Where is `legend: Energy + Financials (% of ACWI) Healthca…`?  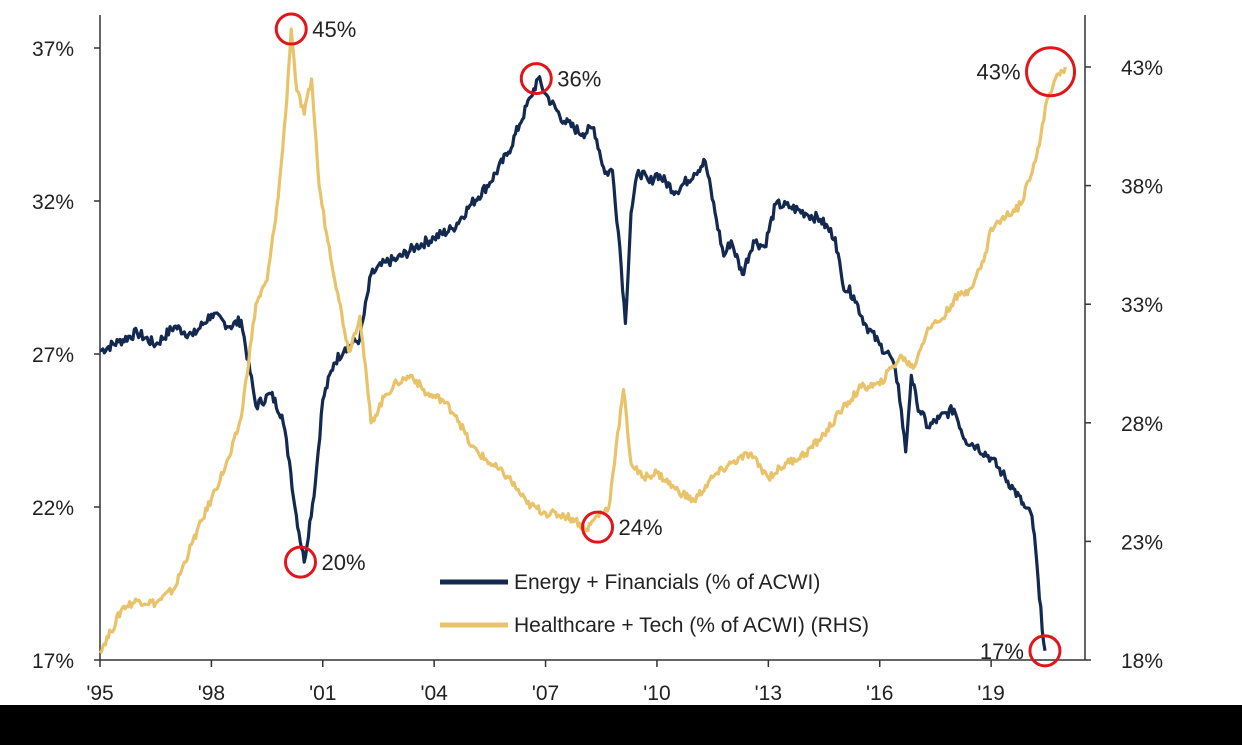 legend: Energy + Financials (% of ACWI) Healthca… is located at coordinates (654, 604).